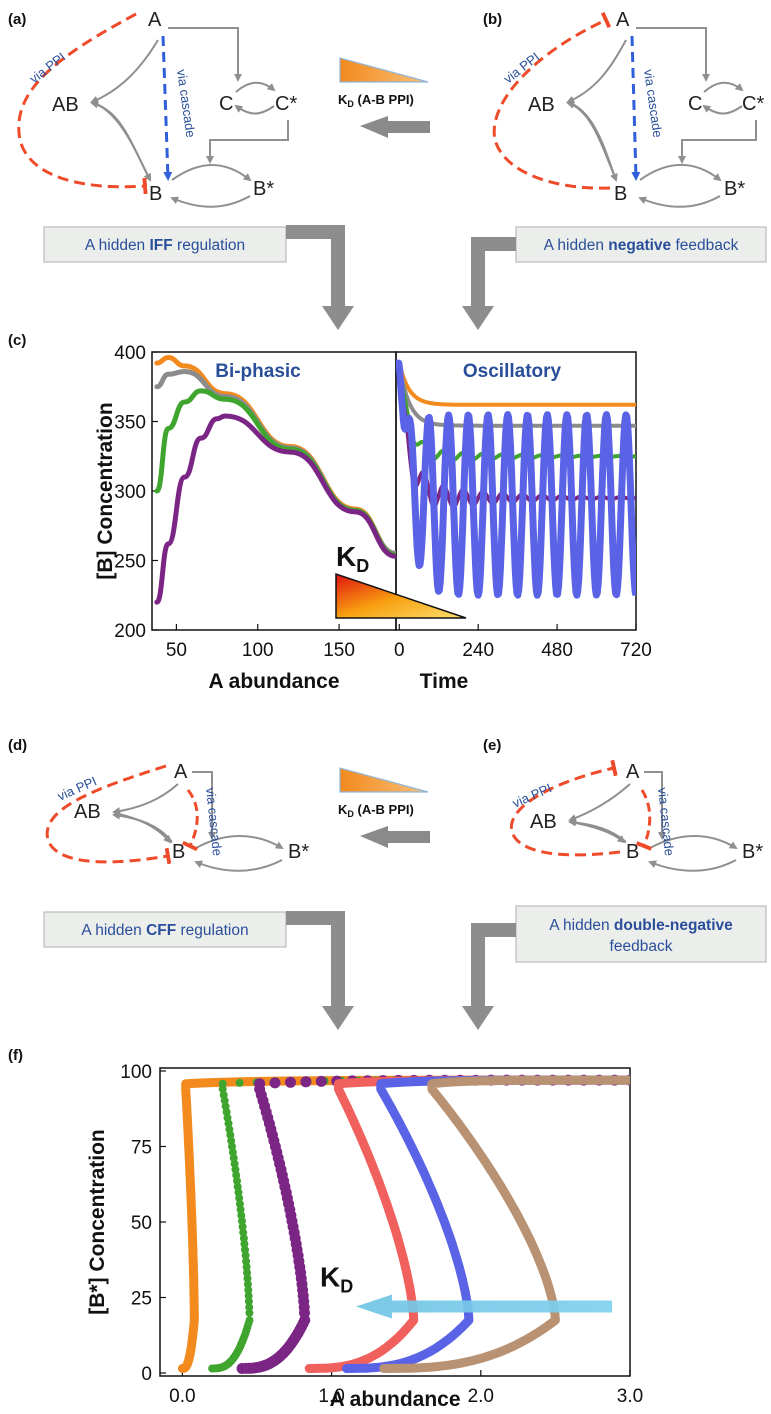 Image resolution: width=771 pixels, height=1414 pixels. Describe the element at coordinates (146, 1374) in the screenshot. I see `y-tick-label: 0` at that location.